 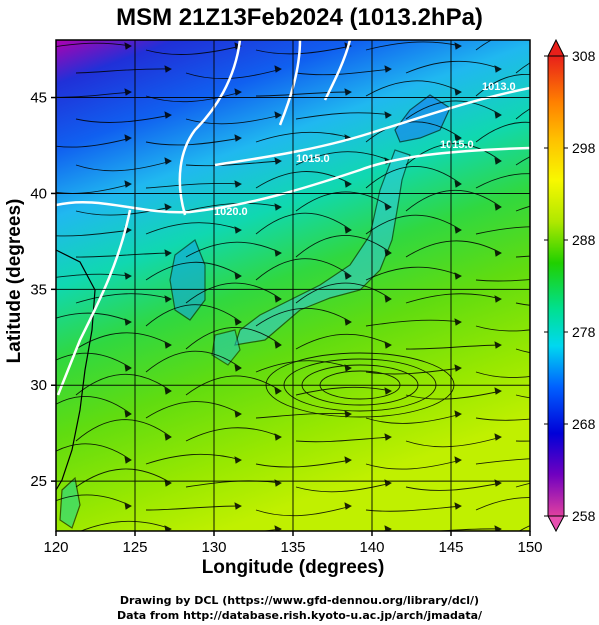 I want to click on colorbar-top-arrow, so click(x=556, y=47).